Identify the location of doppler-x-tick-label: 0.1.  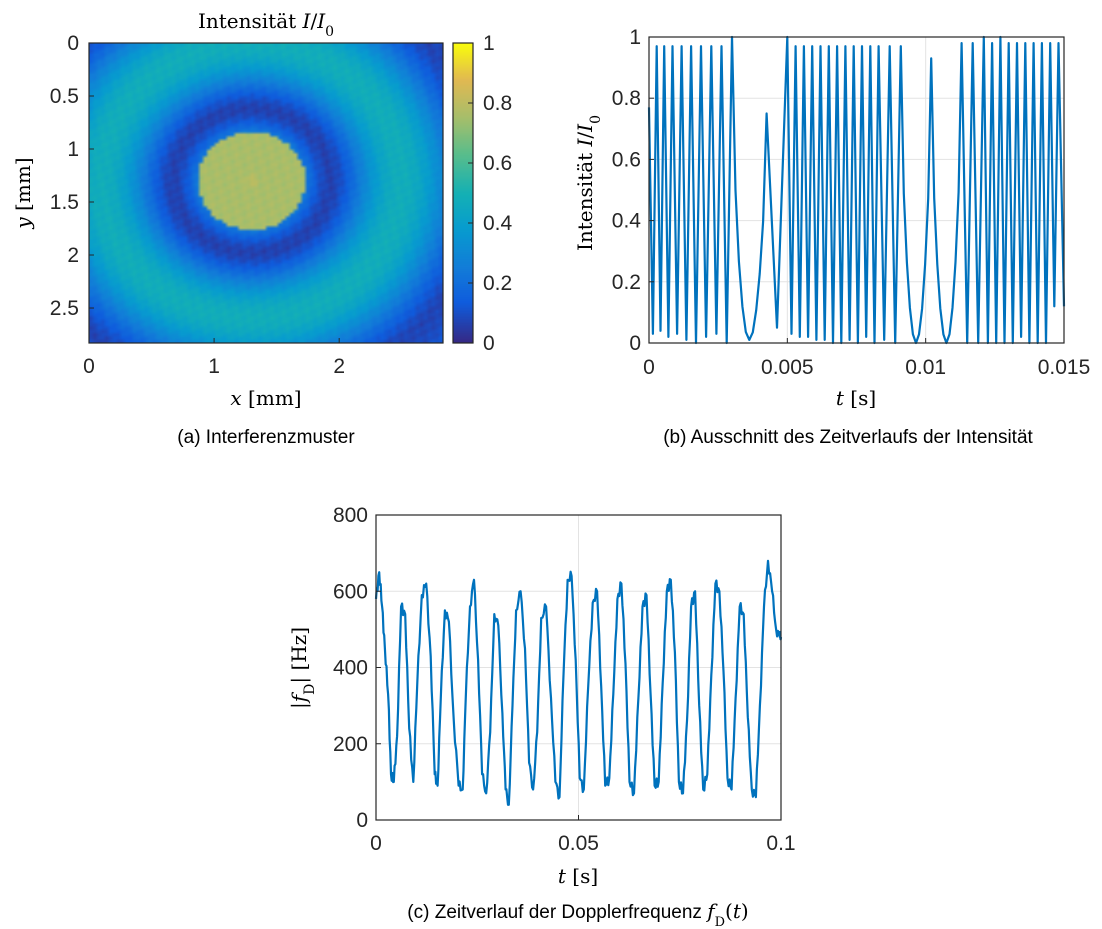
(780, 843).